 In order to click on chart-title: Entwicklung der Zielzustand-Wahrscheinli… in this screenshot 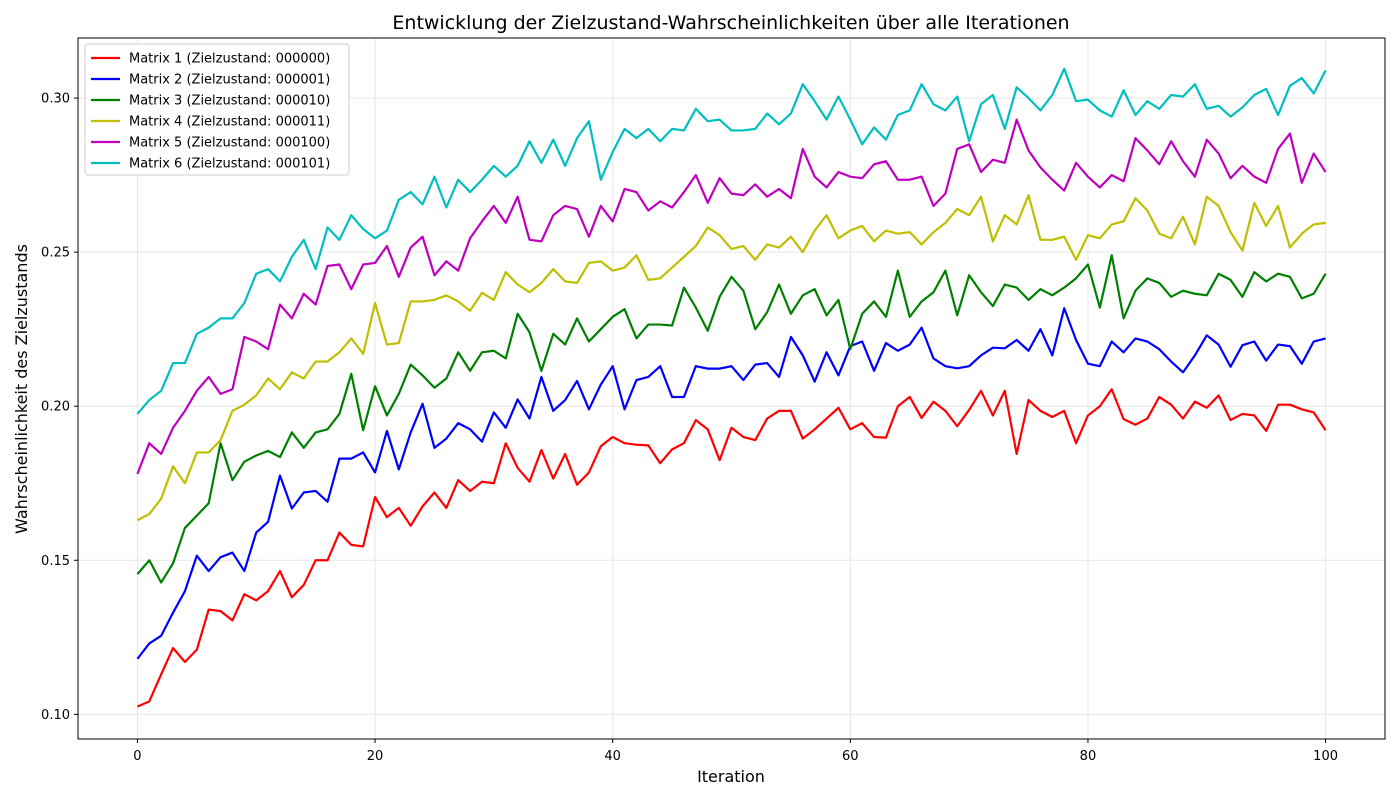, I will do `click(730, 23)`.